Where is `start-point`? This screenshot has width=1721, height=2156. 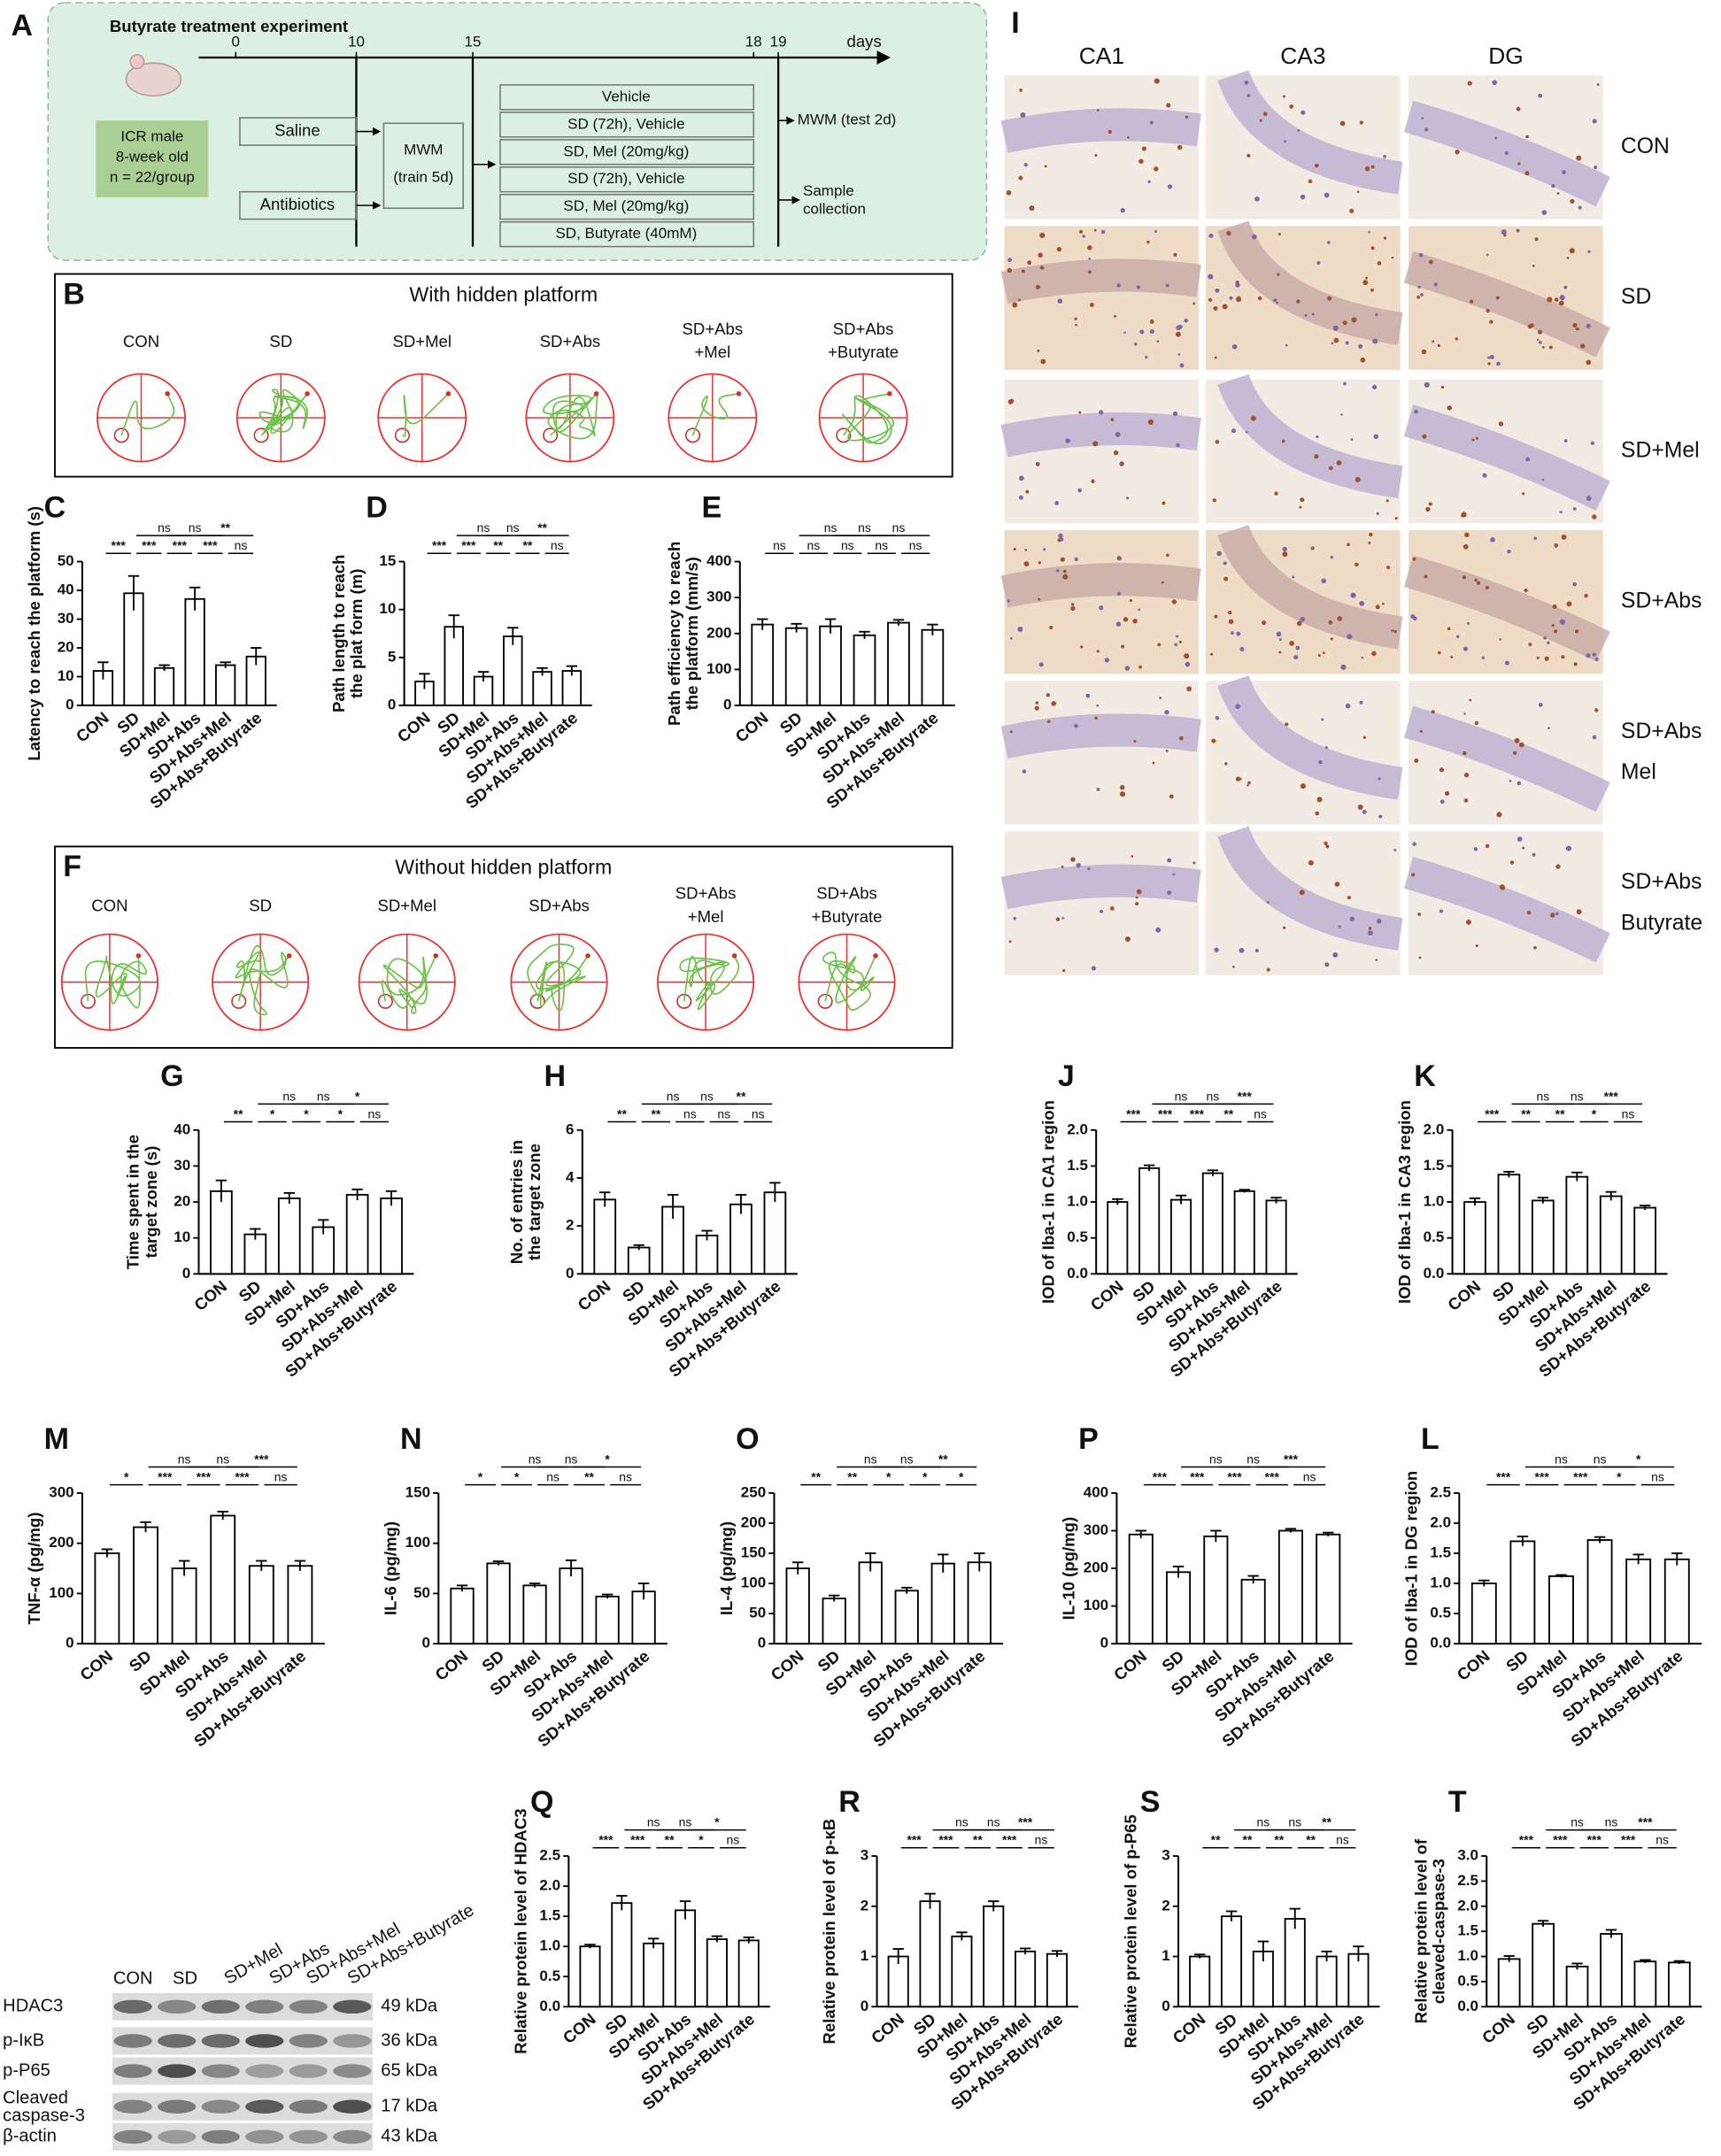 start-point is located at coordinates (308, 394).